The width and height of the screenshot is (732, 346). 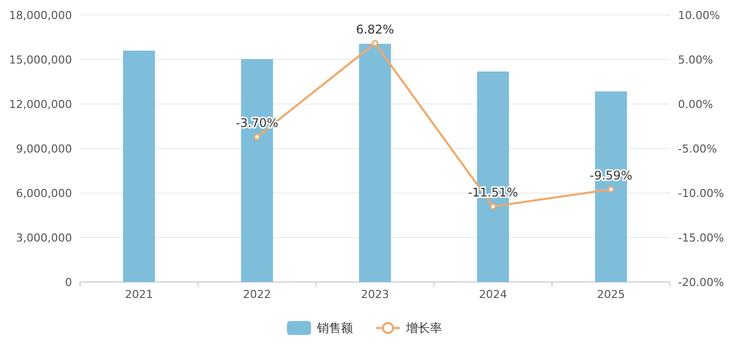 I want to click on y2-tick-label: -20.00%, so click(x=701, y=282).